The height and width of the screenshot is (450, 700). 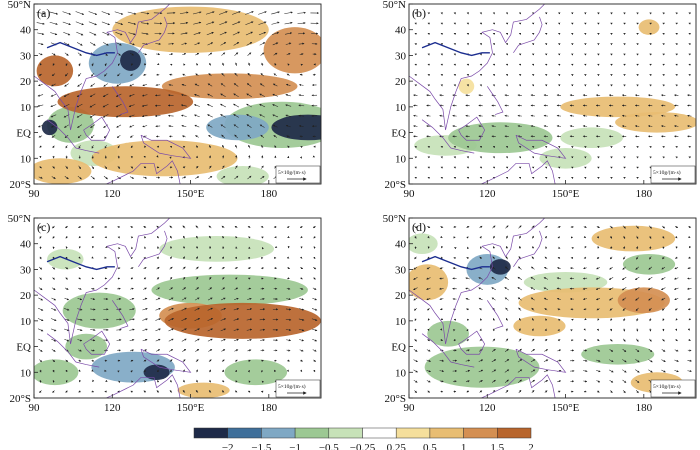 What do you see at coordinates (329, 446) in the screenshot?
I see `colorbar-label: −0.5` at bounding box center [329, 446].